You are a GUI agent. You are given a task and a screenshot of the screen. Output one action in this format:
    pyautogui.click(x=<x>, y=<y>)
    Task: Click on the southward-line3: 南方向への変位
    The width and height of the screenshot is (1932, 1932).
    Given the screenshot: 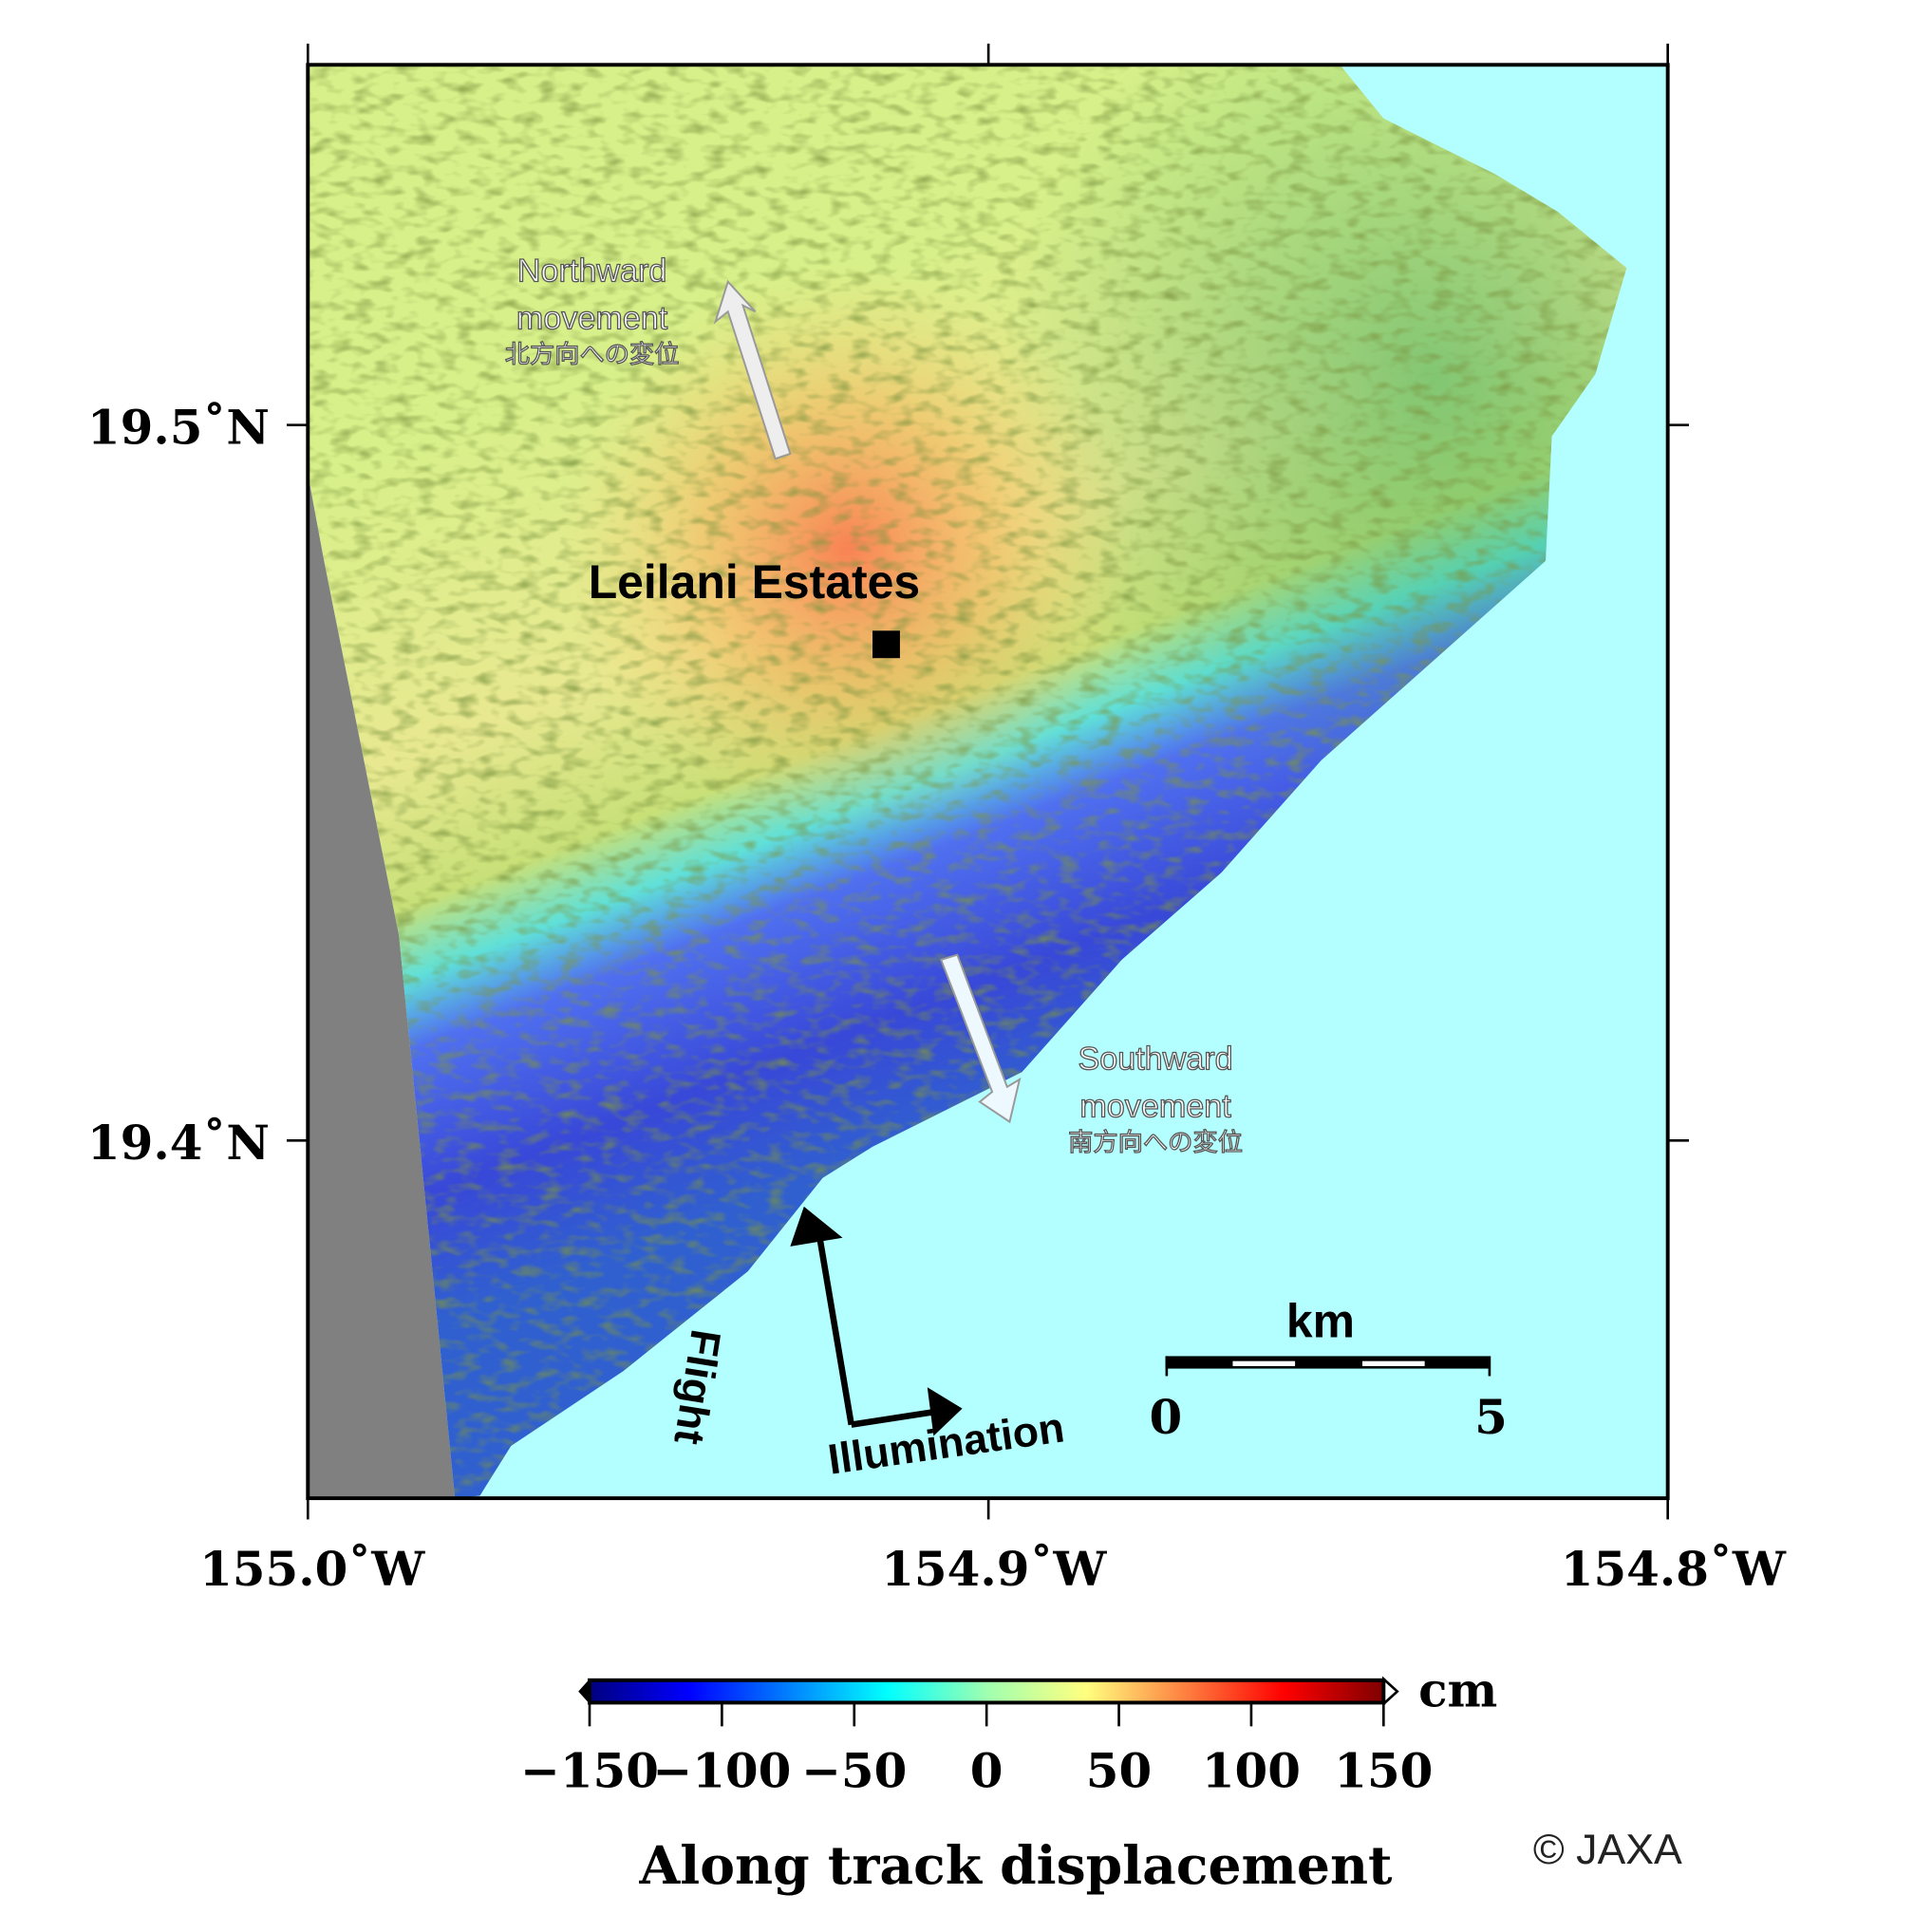 What is the action you would take?
    pyautogui.click(x=1155, y=1143)
    